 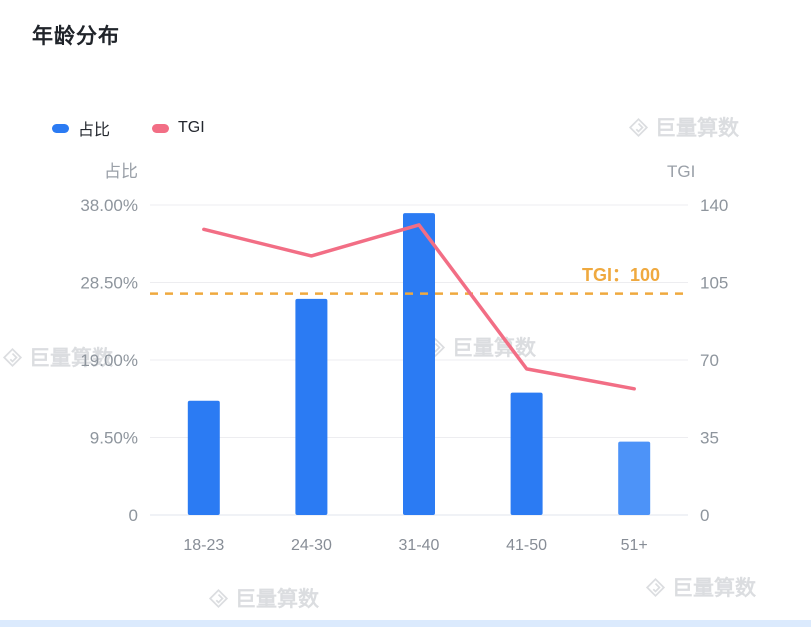 What do you see at coordinates (634, 478) in the screenshot?
I see `bar-51+` at bounding box center [634, 478].